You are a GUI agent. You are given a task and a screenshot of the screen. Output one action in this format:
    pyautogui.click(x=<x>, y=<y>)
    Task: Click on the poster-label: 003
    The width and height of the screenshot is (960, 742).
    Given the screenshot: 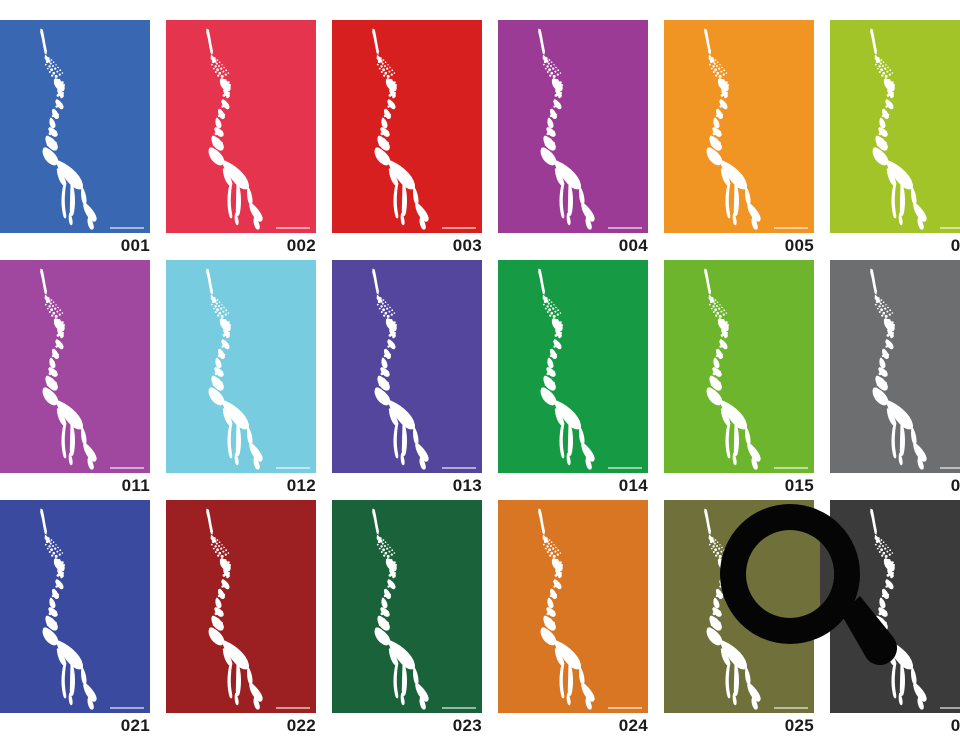 What is the action you would take?
    pyautogui.click(x=467, y=245)
    